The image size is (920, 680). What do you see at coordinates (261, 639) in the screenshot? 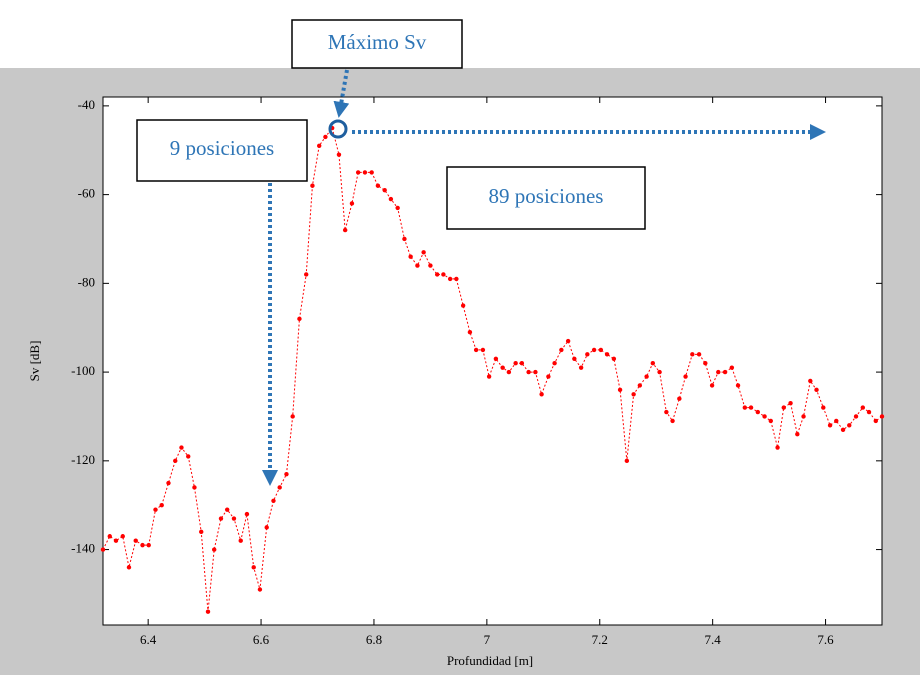
I see `x-tick-label: 6.6` at bounding box center [261, 639].